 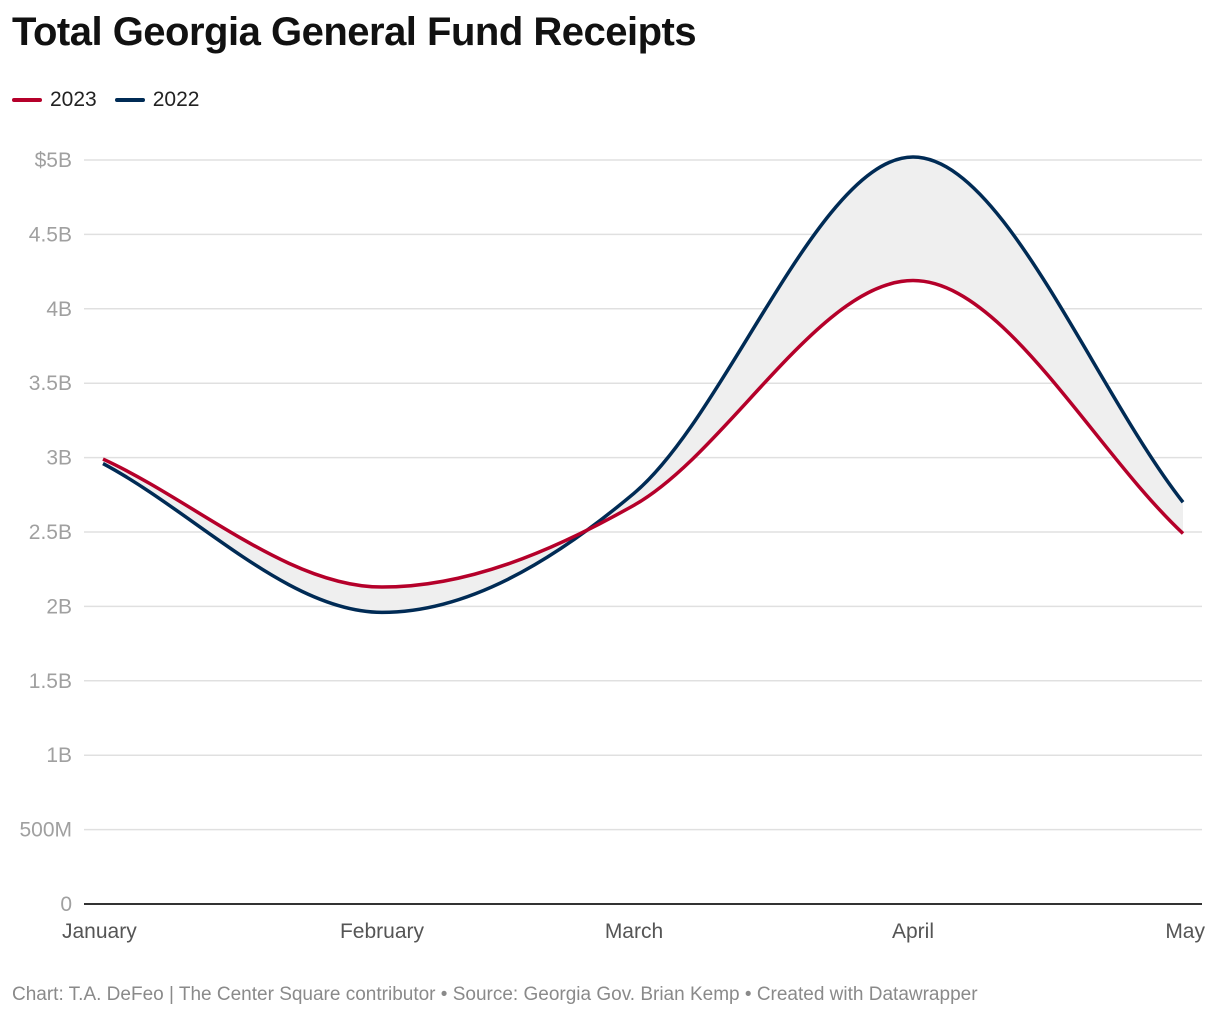 What do you see at coordinates (354, 32) in the screenshot?
I see `chart-title: Total Georgia General Fund Receipts` at bounding box center [354, 32].